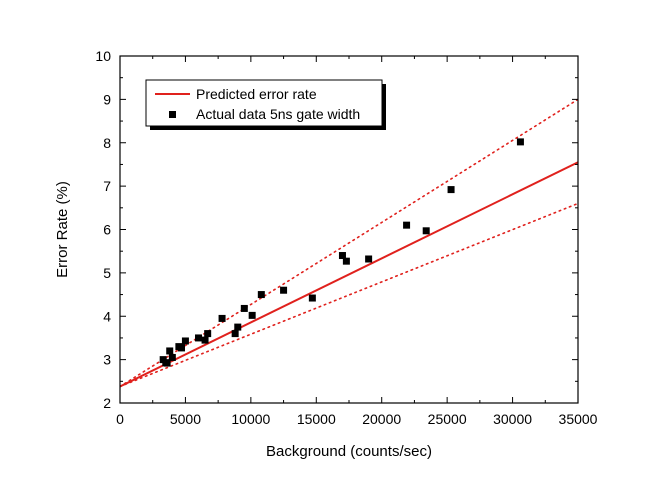  What do you see at coordinates (107, 403) in the screenshot?
I see `y-tick-label: 2` at bounding box center [107, 403].